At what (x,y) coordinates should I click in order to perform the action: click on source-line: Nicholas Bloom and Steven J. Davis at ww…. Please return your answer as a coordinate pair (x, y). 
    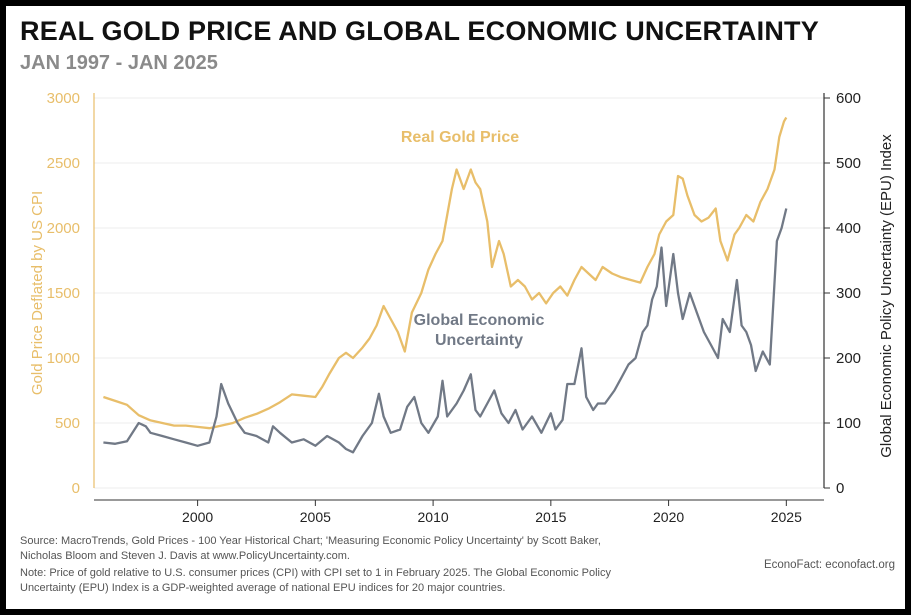
    Looking at the image, I should click on (185, 555).